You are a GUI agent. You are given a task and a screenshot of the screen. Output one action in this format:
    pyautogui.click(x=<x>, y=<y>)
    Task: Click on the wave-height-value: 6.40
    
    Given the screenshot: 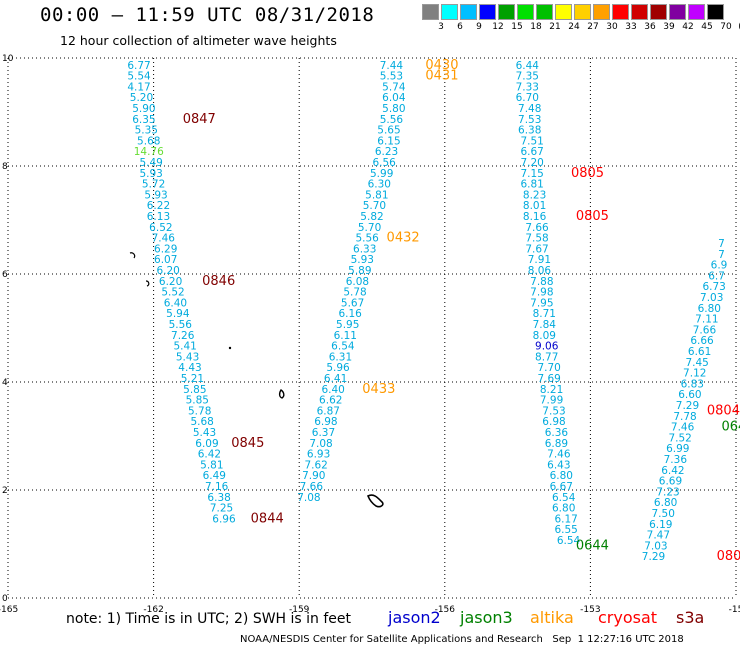 What is the action you would take?
    pyautogui.click(x=175, y=303)
    